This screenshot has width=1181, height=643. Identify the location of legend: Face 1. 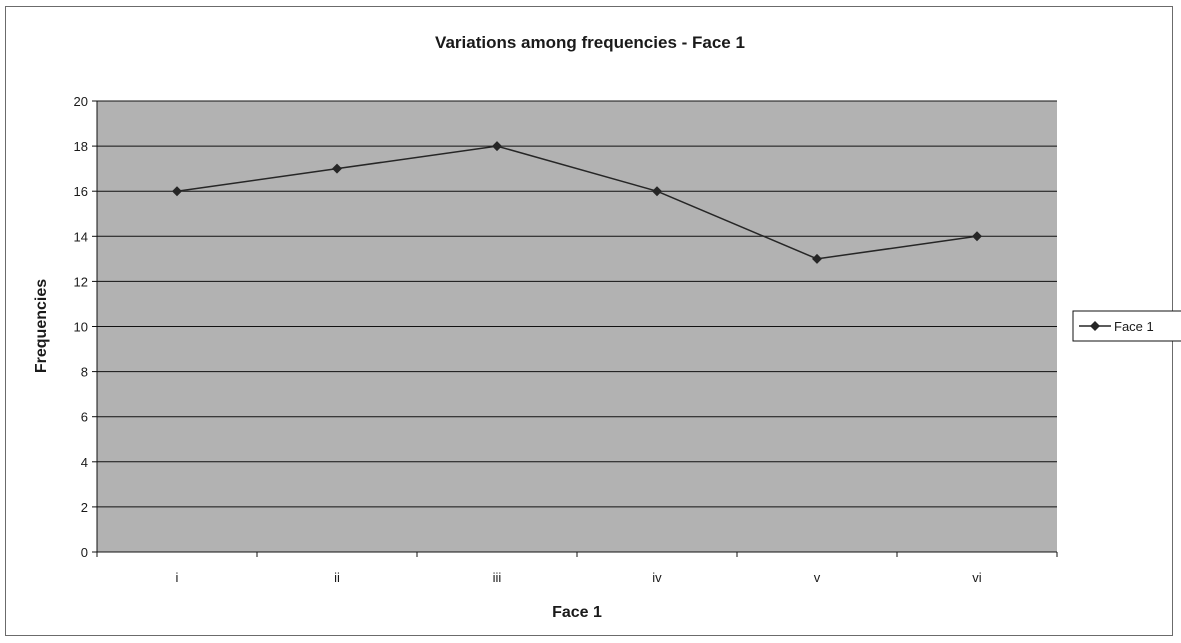
(1126, 326).